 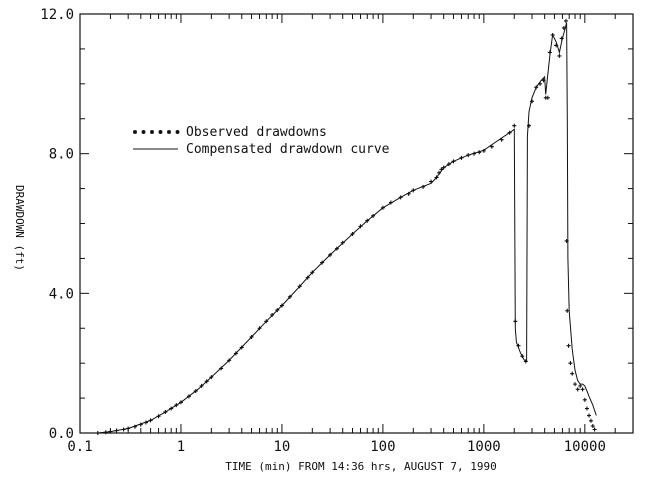 I want to click on y-axis-label: DRAWDOWN (ft), so click(x=19, y=228).